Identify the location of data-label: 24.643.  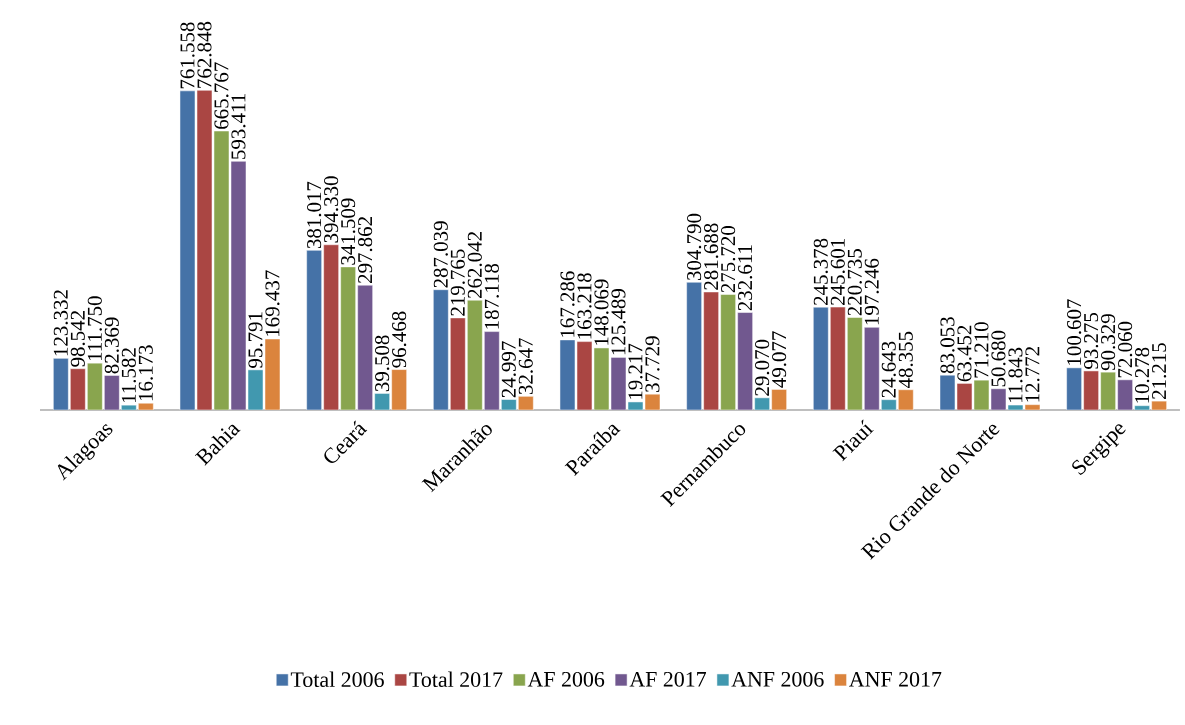
(888, 369).